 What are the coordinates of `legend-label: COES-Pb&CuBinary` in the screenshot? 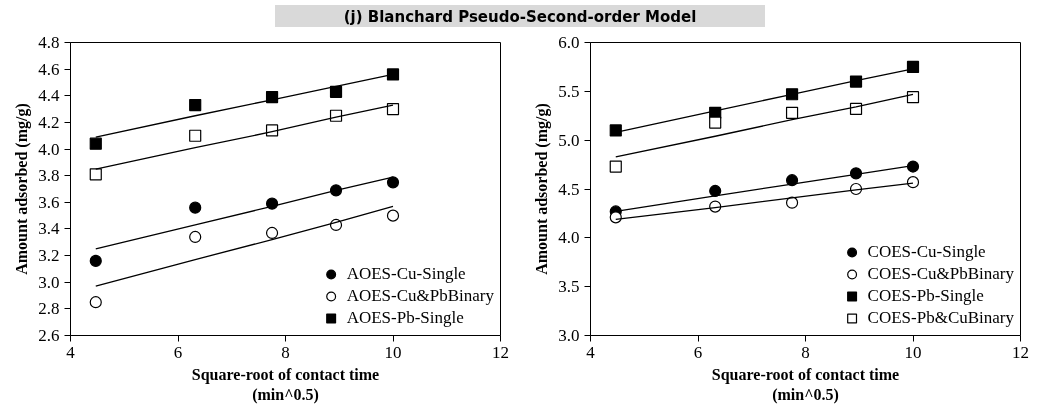 It's located at (940, 318).